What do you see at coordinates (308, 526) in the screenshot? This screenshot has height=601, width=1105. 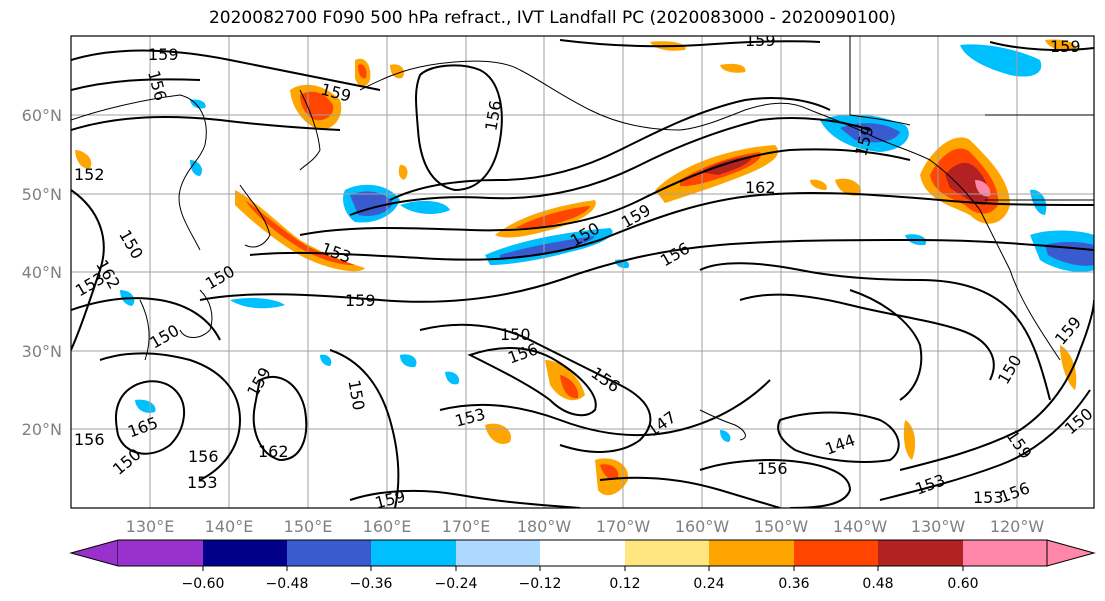 I see `lon-label: 150°E` at bounding box center [308, 526].